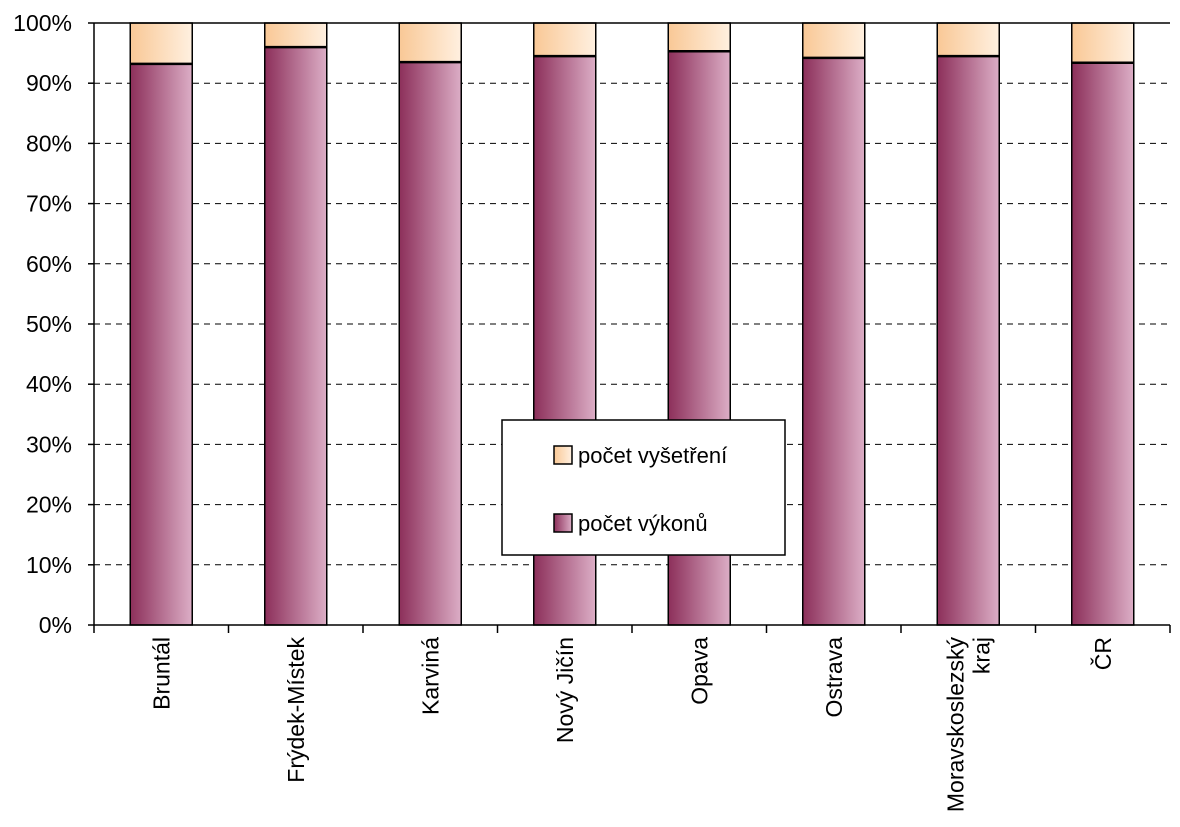 This screenshot has height=827, width=1180. What do you see at coordinates (49, 384) in the screenshot?
I see `y-tick-label: 40%` at bounding box center [49, 384].